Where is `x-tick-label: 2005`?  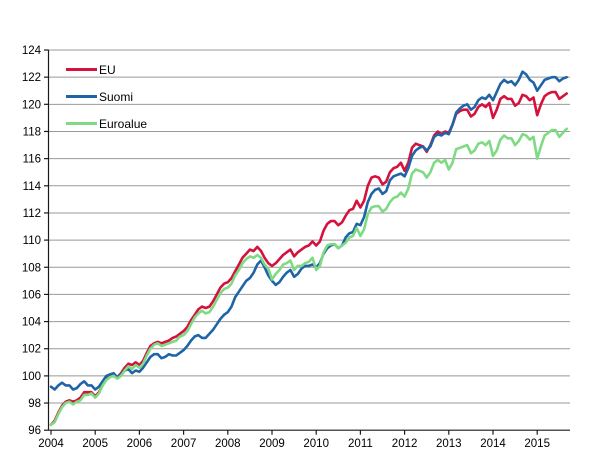
x-tick-label: 2005 is located at coordinates (95, 444).